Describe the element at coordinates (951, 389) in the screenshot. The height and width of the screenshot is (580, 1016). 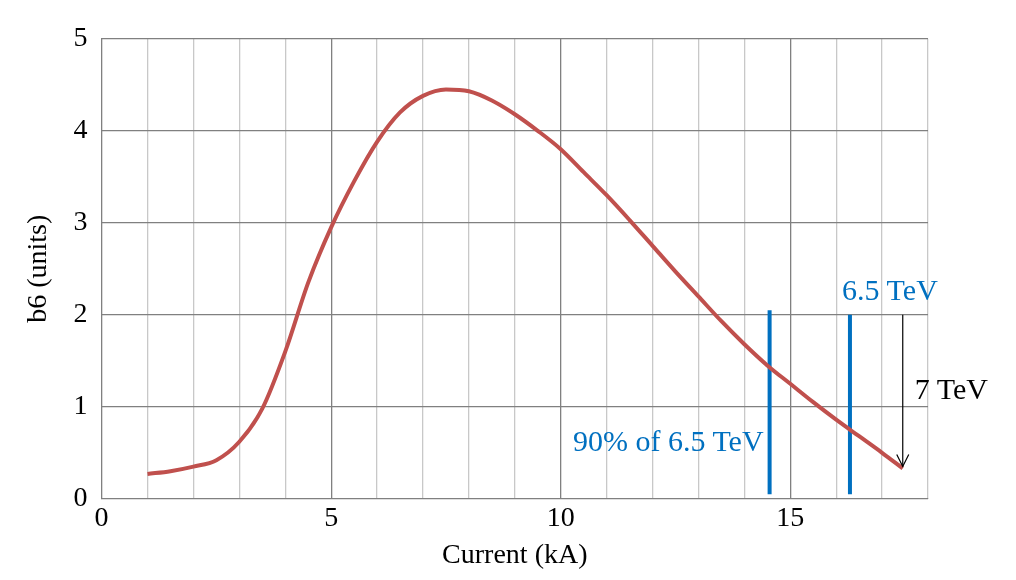
I see `annotation: 7 TeV` at that location.